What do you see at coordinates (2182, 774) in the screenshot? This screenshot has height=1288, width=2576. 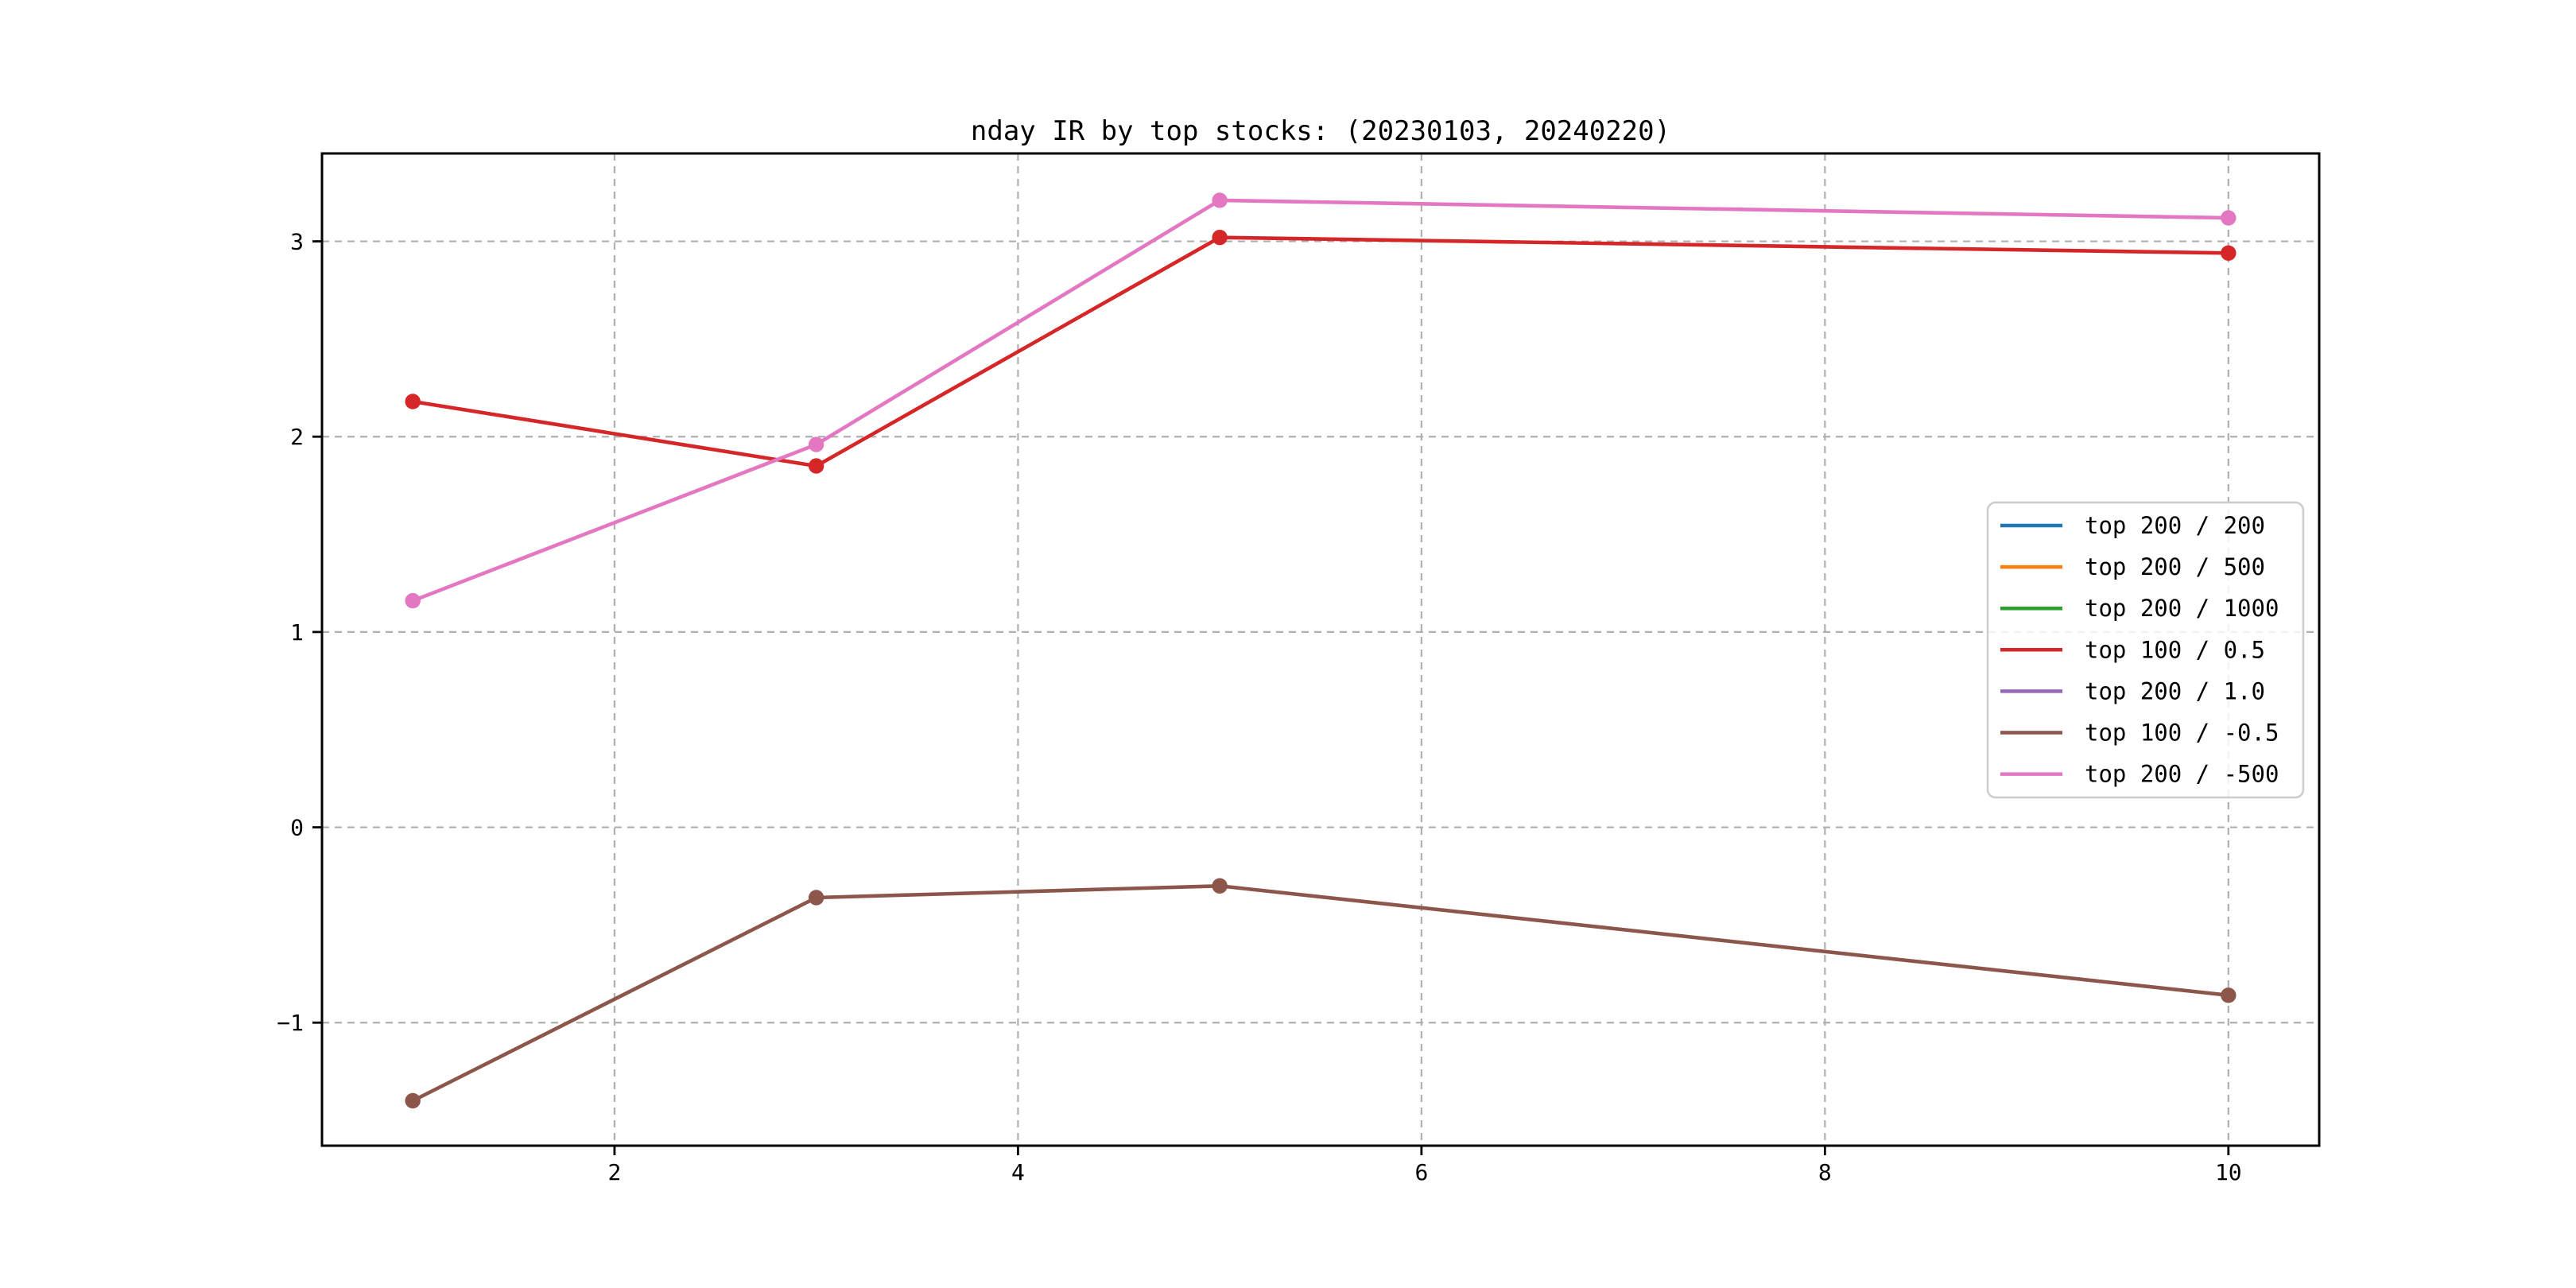 I see `legend-entry-label: top 200 / -500` at bounding box center [2182, 774].